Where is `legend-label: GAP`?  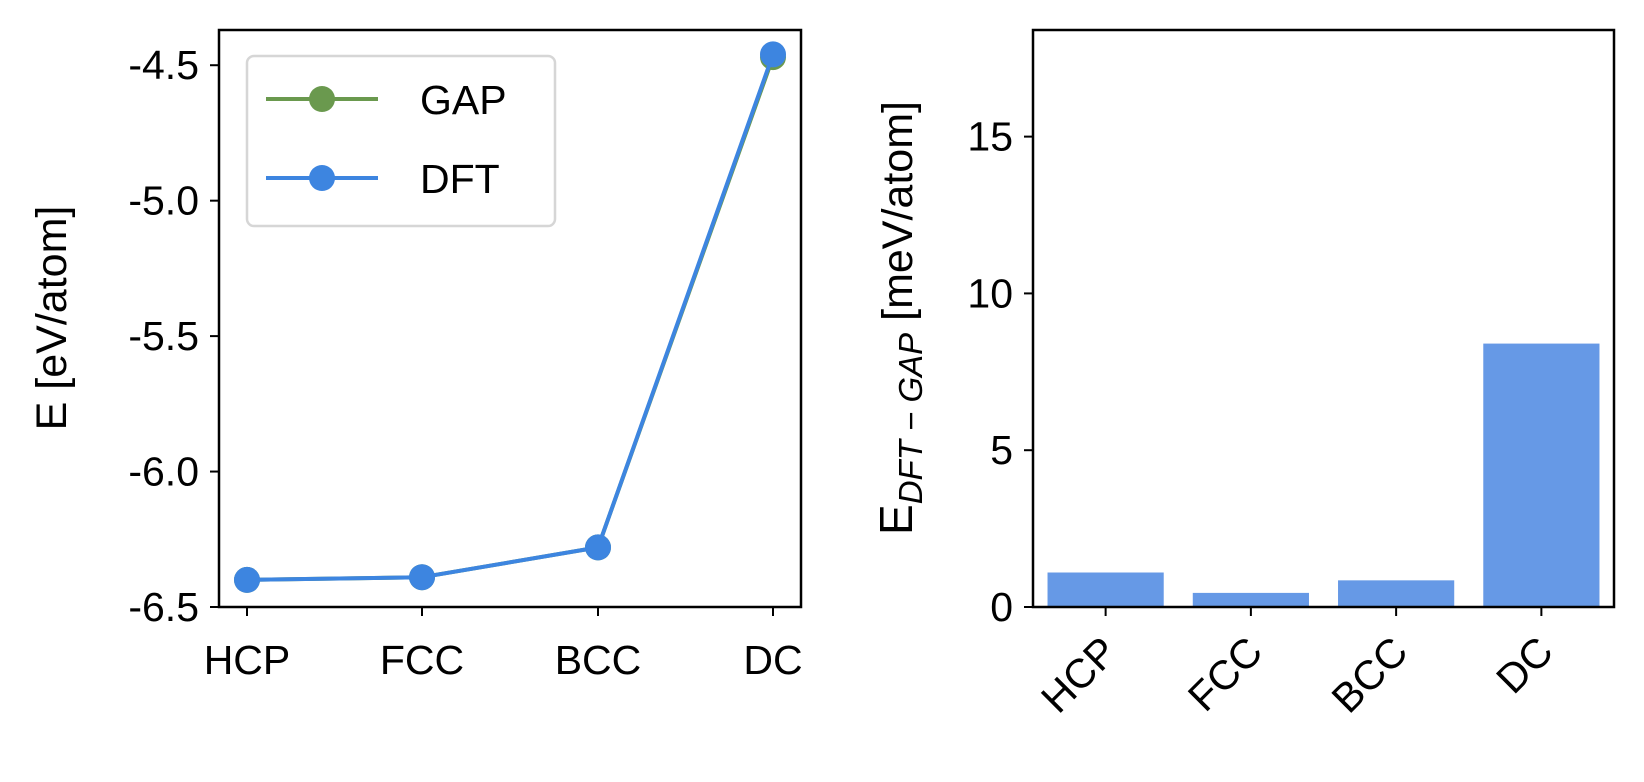 legend-label: GAP is located at coordinates (463, 100).